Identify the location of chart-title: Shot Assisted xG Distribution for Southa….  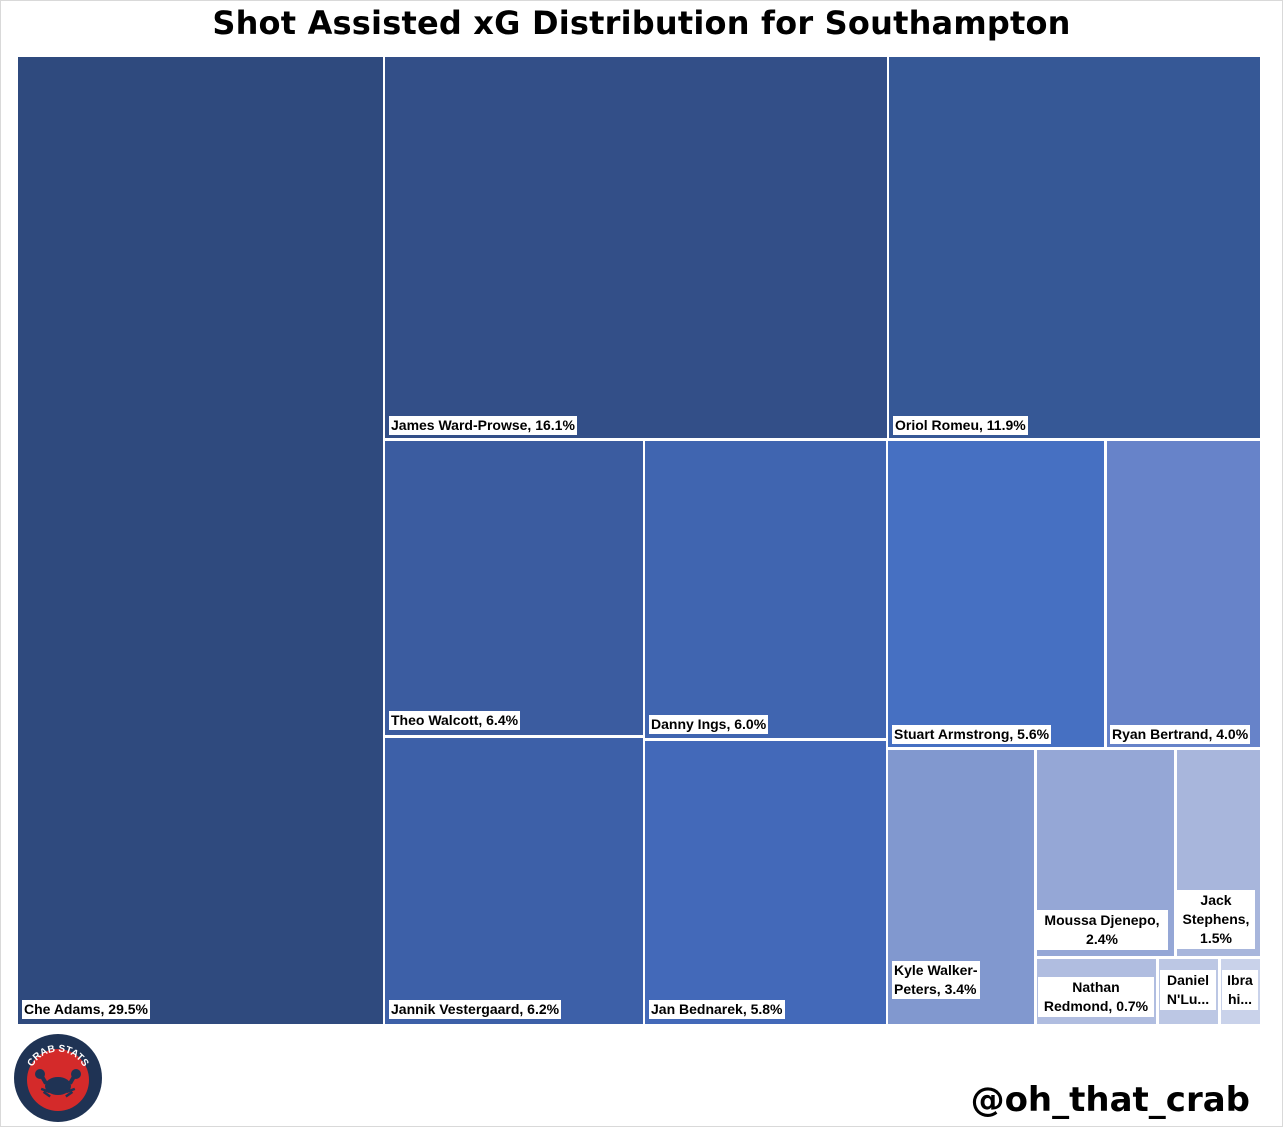
(641, 23).